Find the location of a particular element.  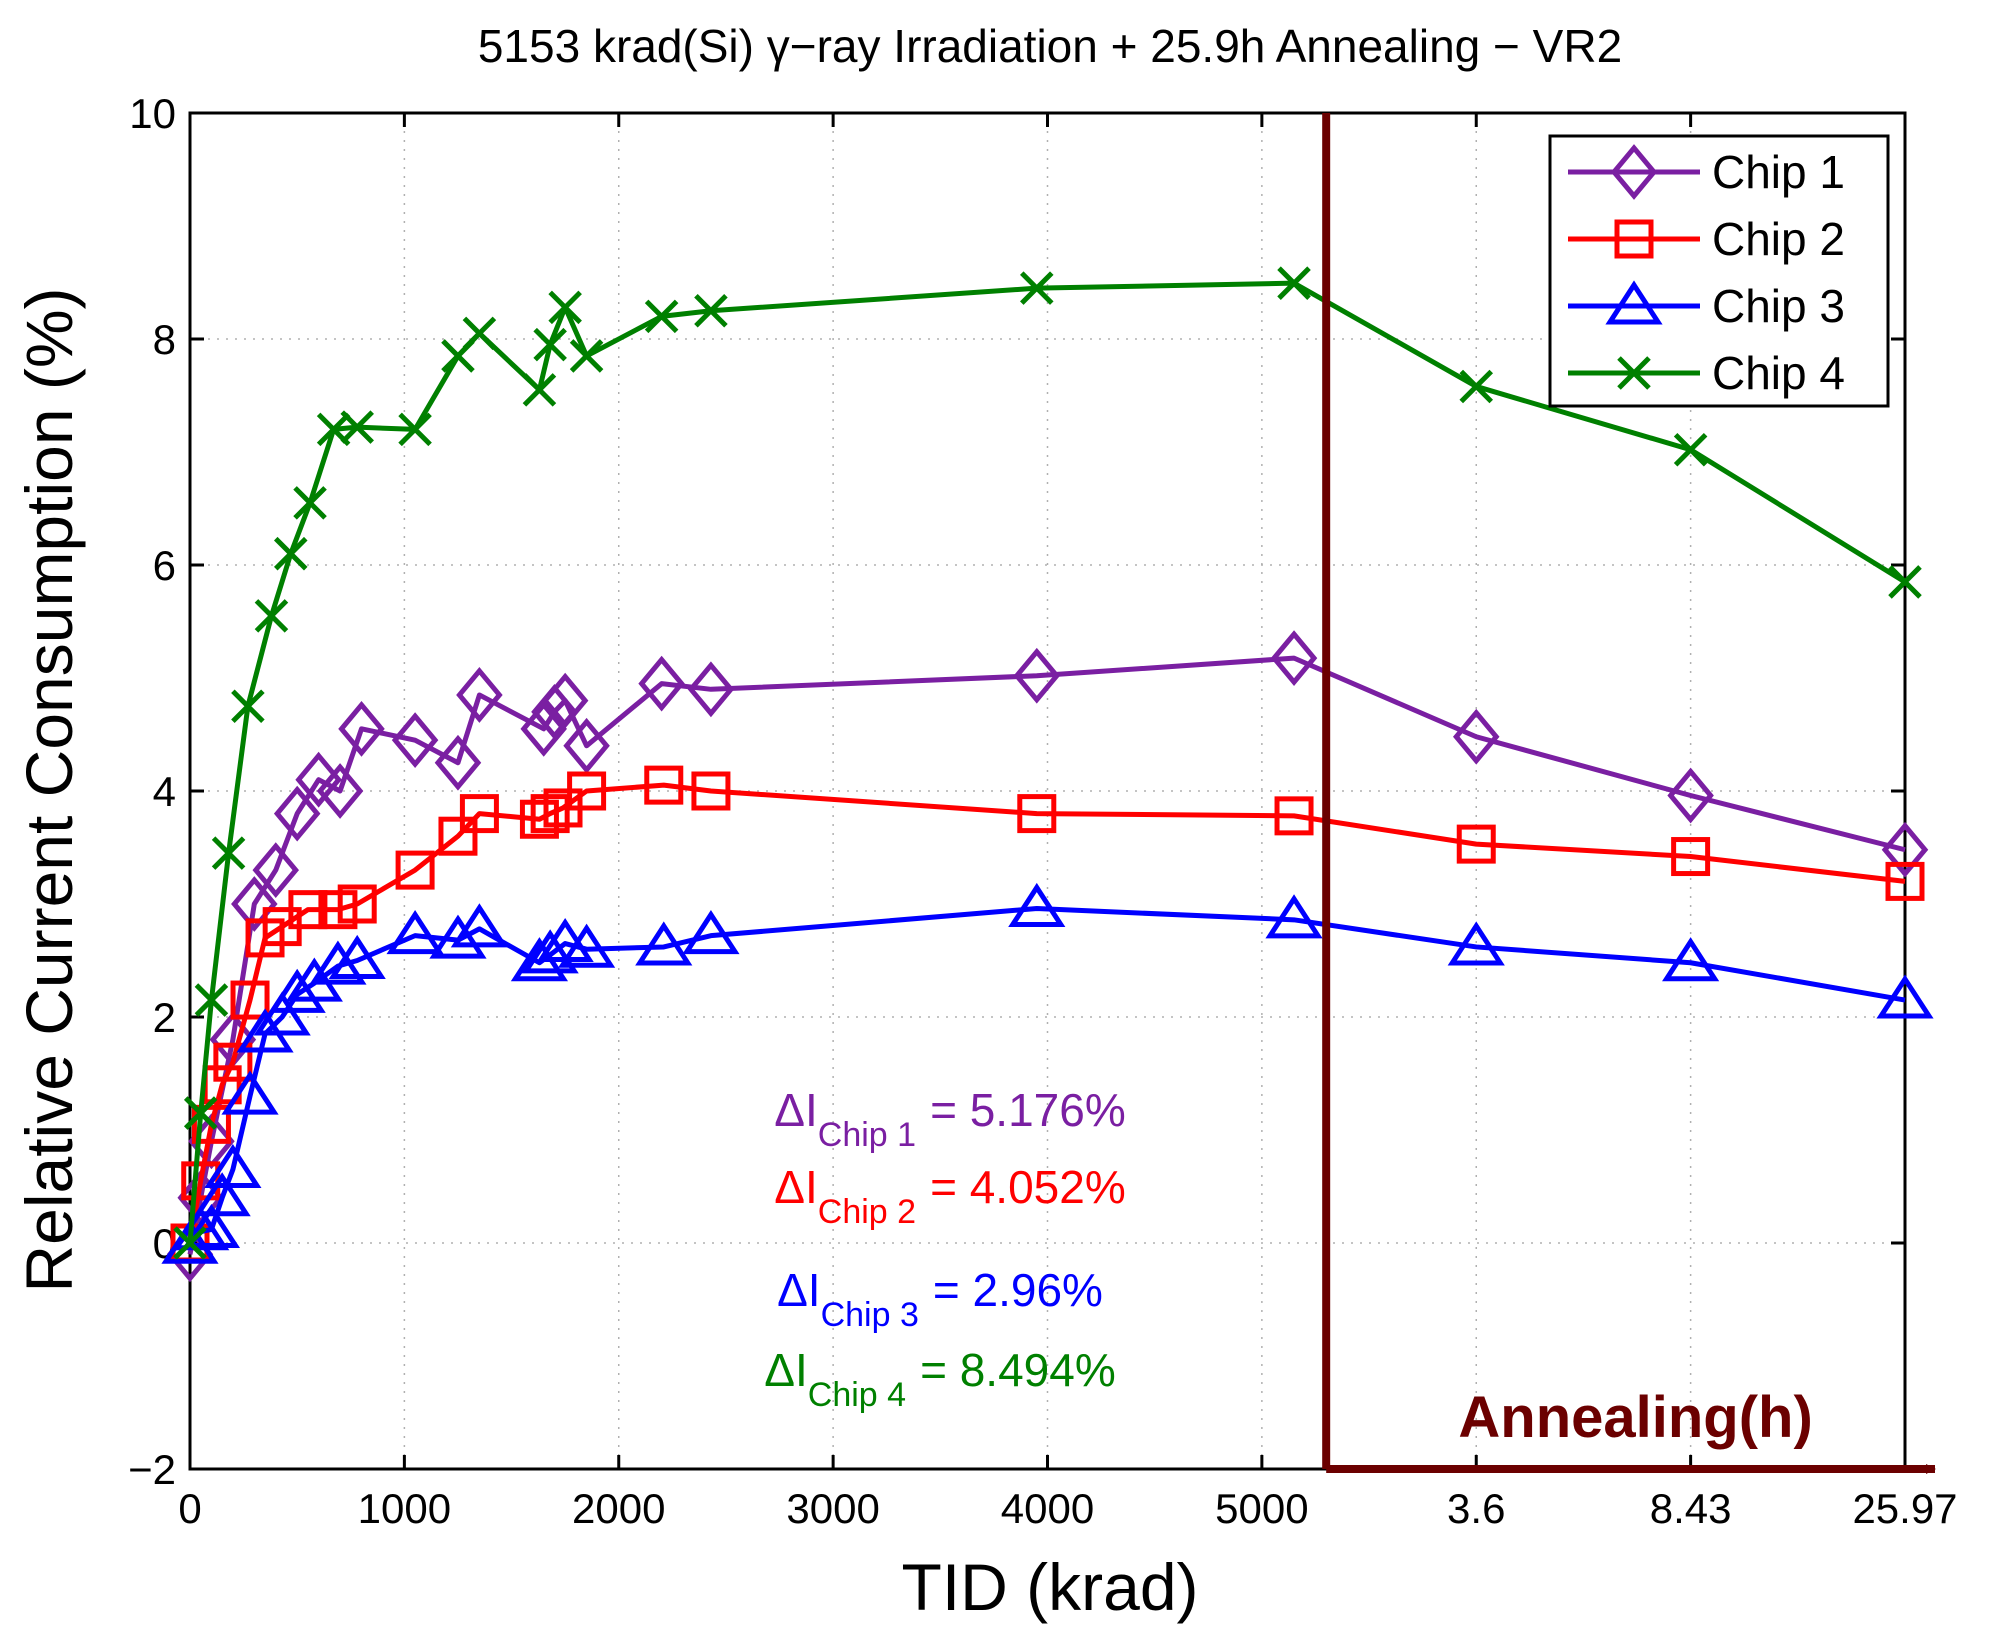

y-tick-label: 4 is located at coordinates (164, 791).